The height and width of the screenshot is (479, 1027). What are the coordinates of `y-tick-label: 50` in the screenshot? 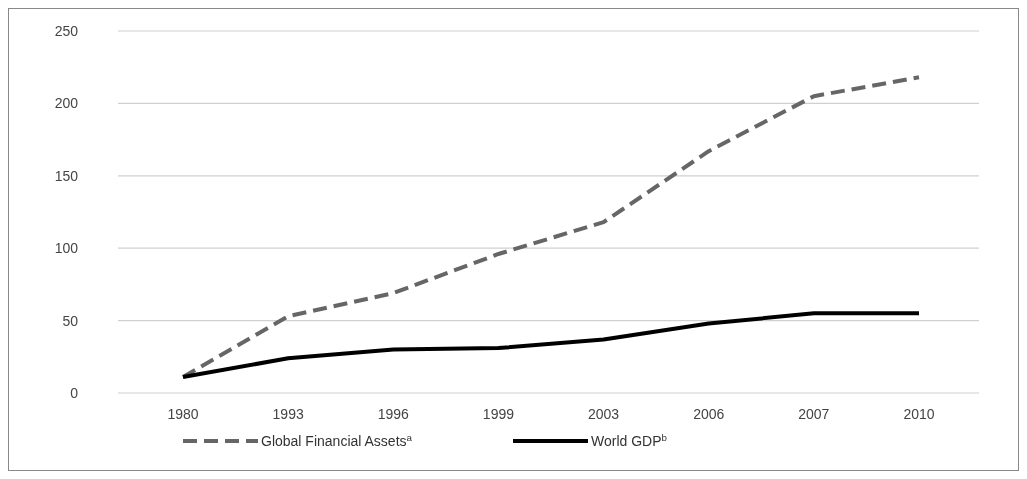 It's located at (70, 320).